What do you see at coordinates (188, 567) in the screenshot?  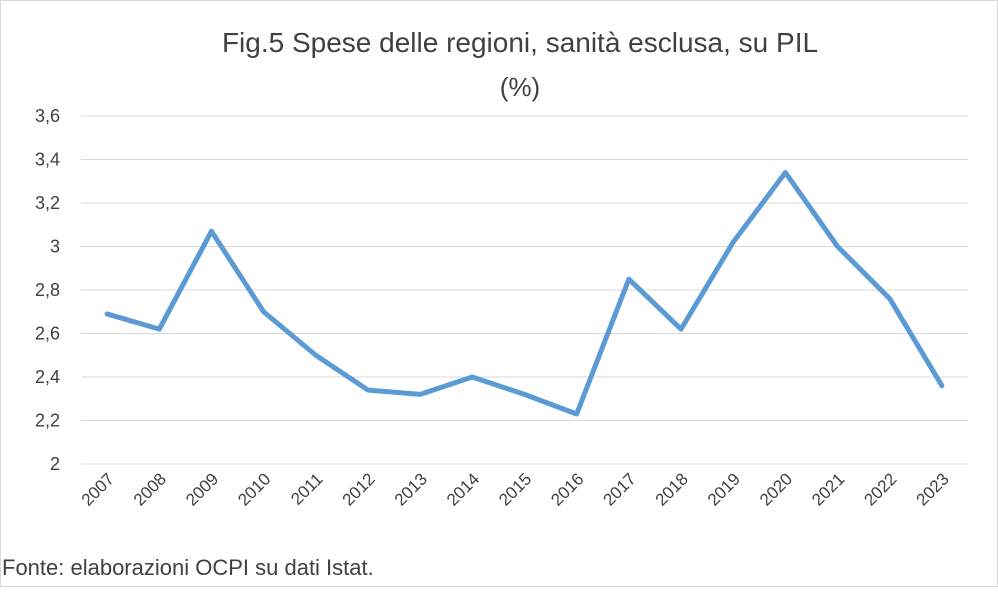 I see `source-note: Fonte: elaborazioni OCPI su dati Istat.` at bounding box center [188, 567].